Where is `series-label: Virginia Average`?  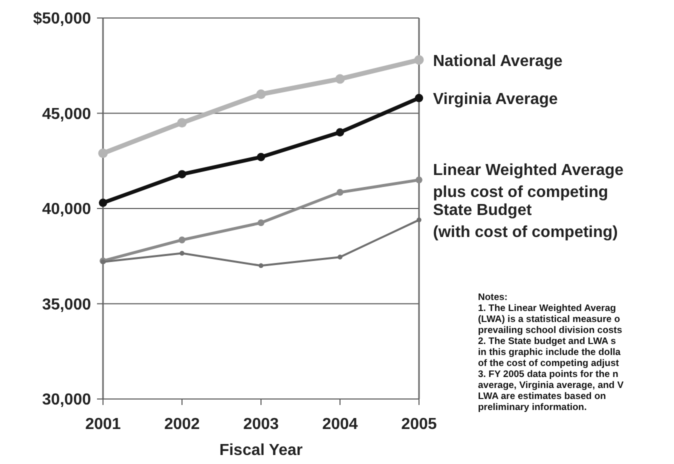
series-label: Virginia Average is located at coordinates (495, 99).